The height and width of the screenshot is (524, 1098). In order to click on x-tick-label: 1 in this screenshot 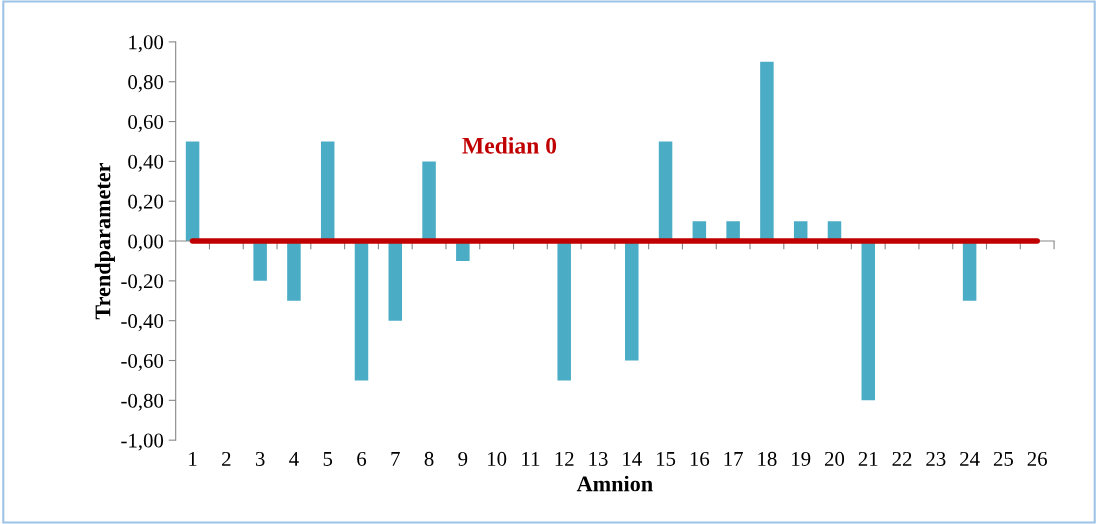, I will do `click(193, 458)`.